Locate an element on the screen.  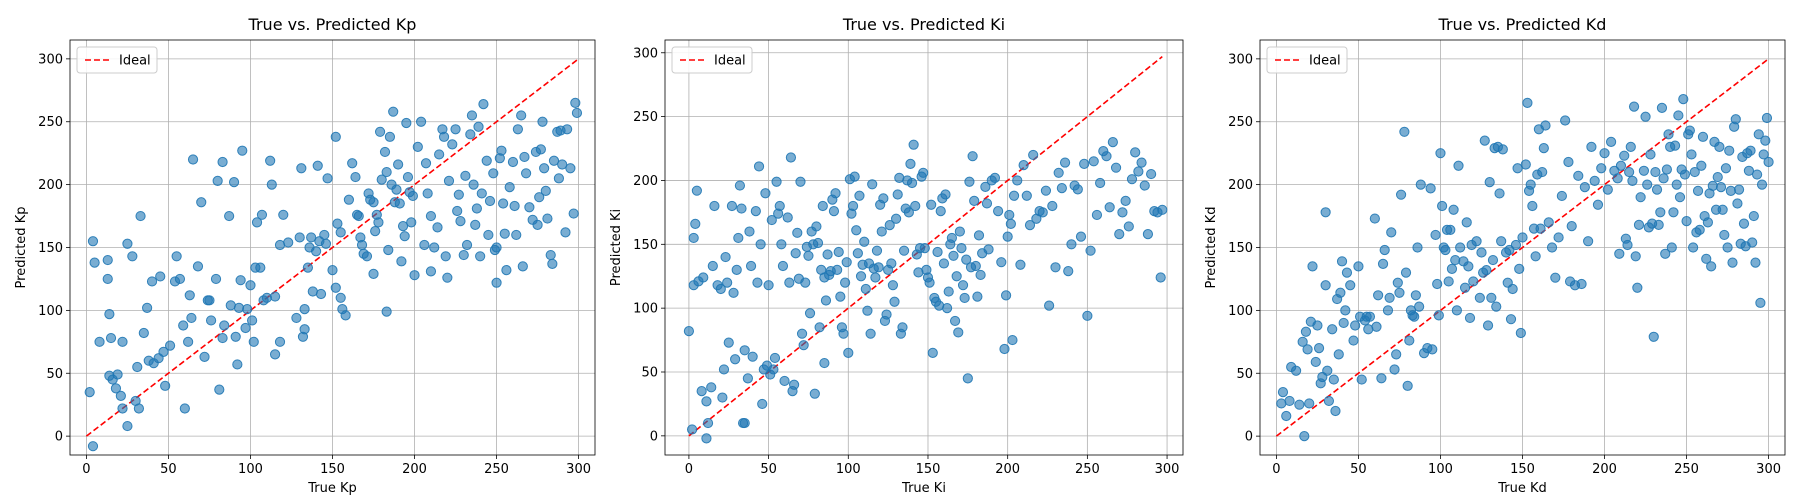
y-tick-label: 250 is located at coordinates (1240, 122).